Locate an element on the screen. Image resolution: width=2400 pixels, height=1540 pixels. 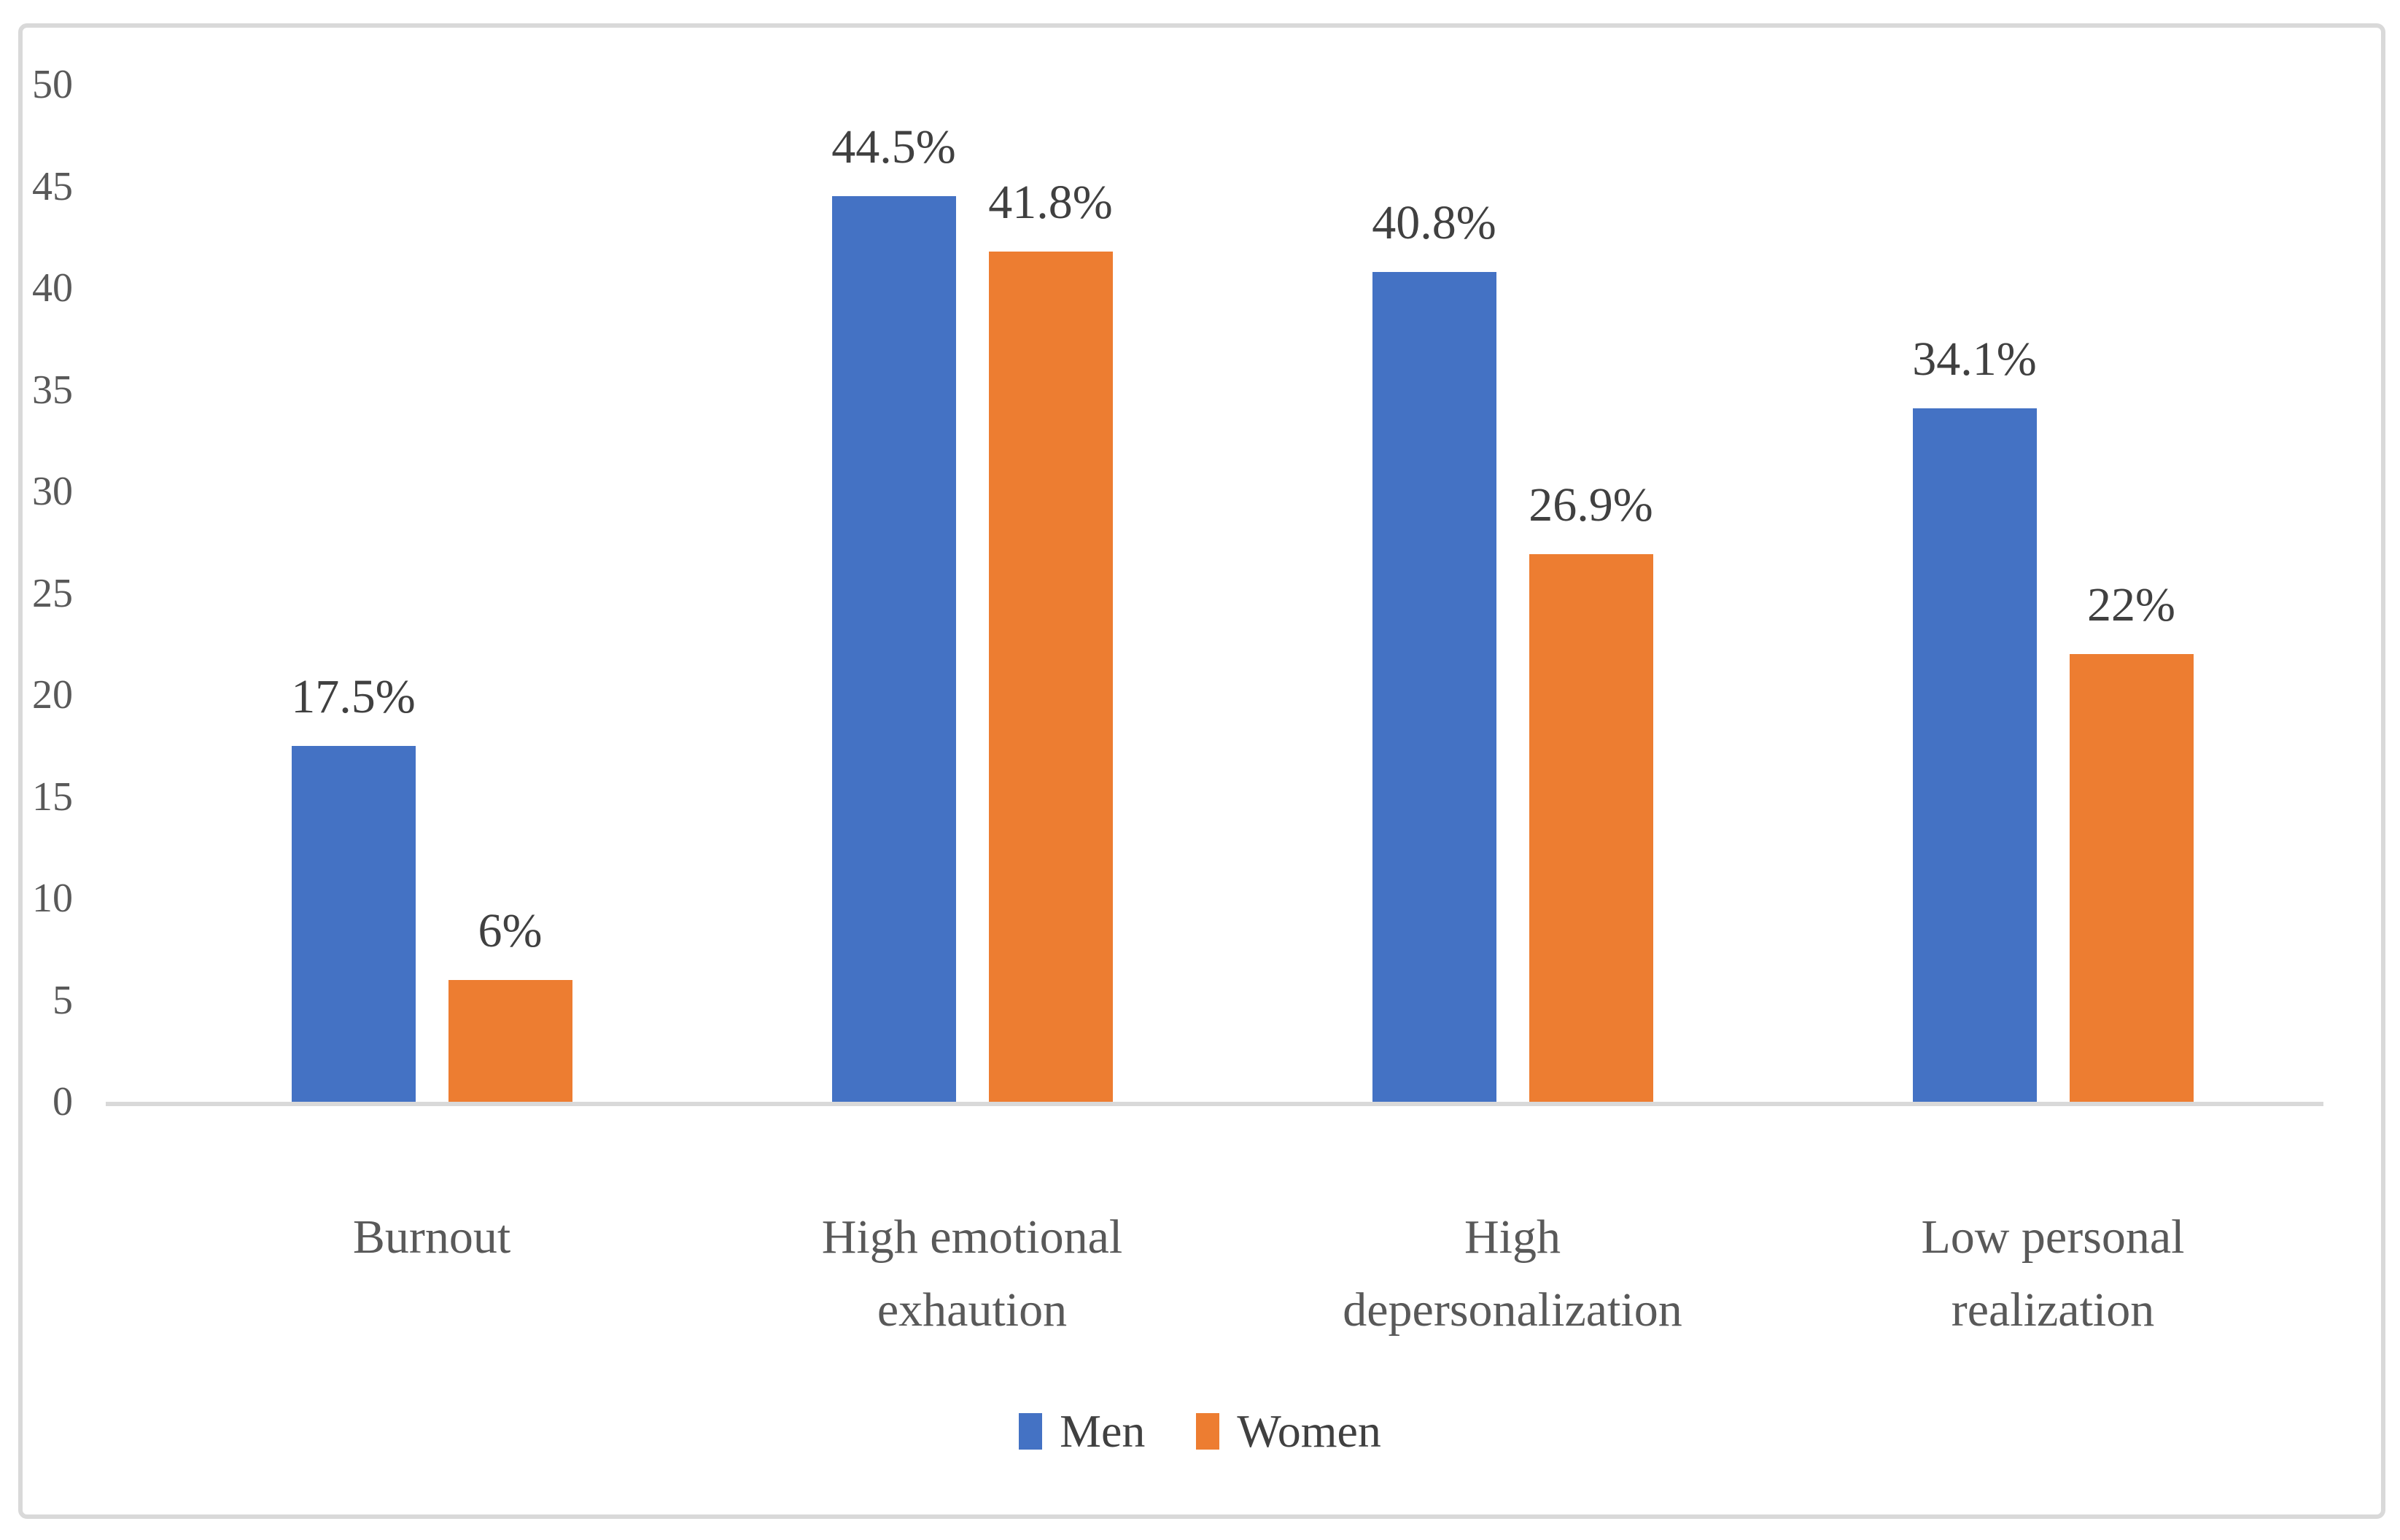
category-label-0: Burnout is located at coordinates (432, 1237).